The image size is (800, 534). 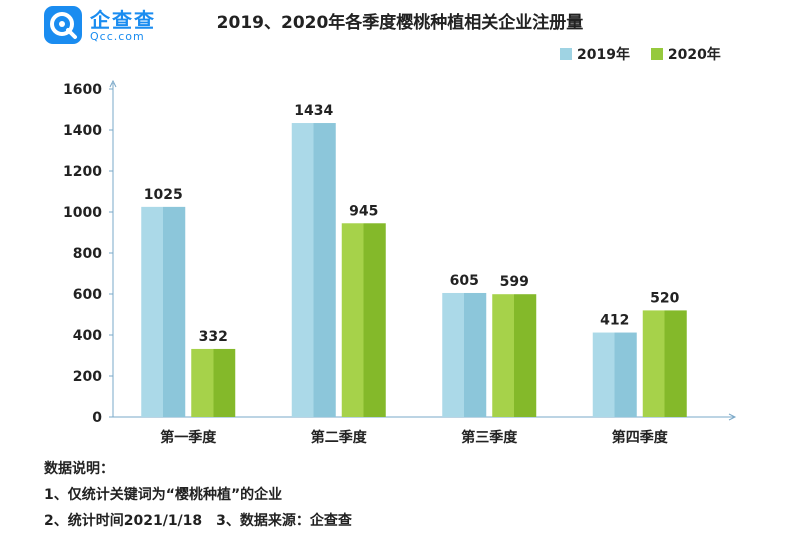 What do you see at coordinates (87, 295) in the screenshot?
I see `y-tick-label: 600` at bounding box center [87, 295].